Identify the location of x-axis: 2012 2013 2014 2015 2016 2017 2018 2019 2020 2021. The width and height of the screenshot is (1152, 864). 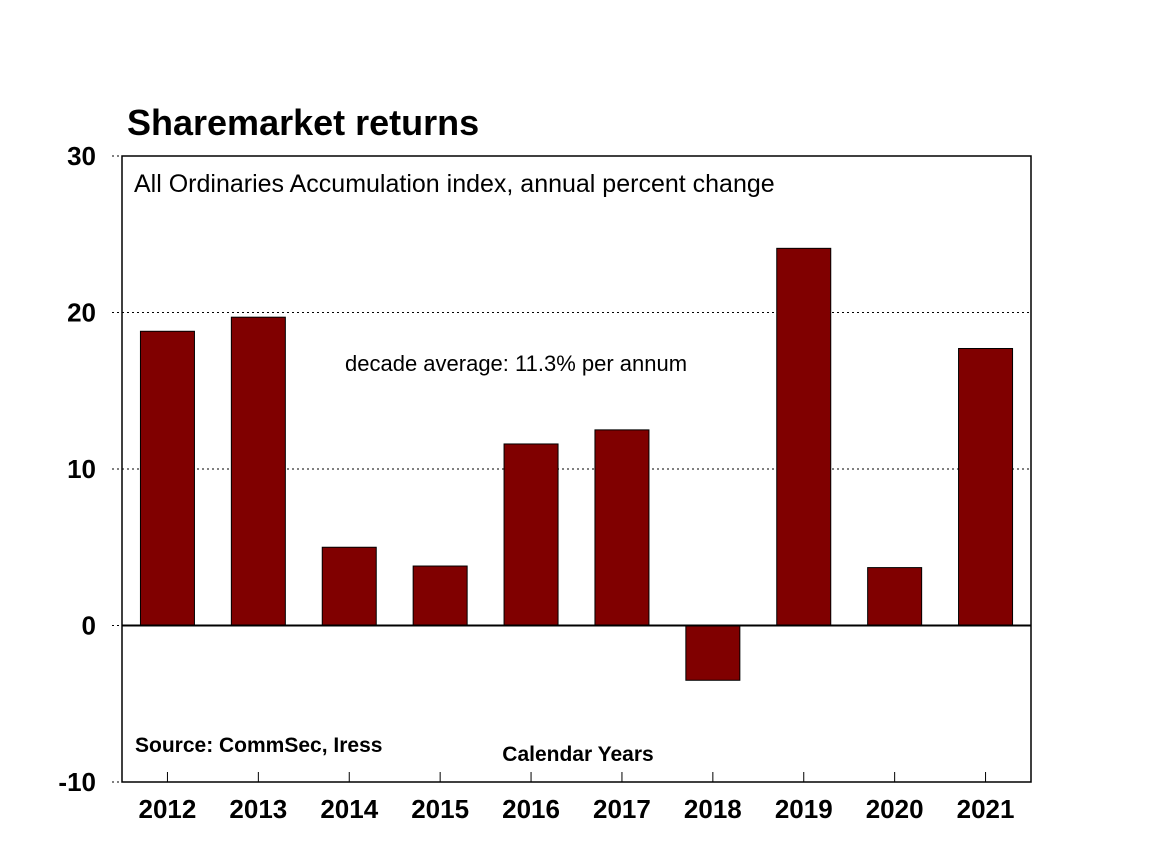
(577, 798).